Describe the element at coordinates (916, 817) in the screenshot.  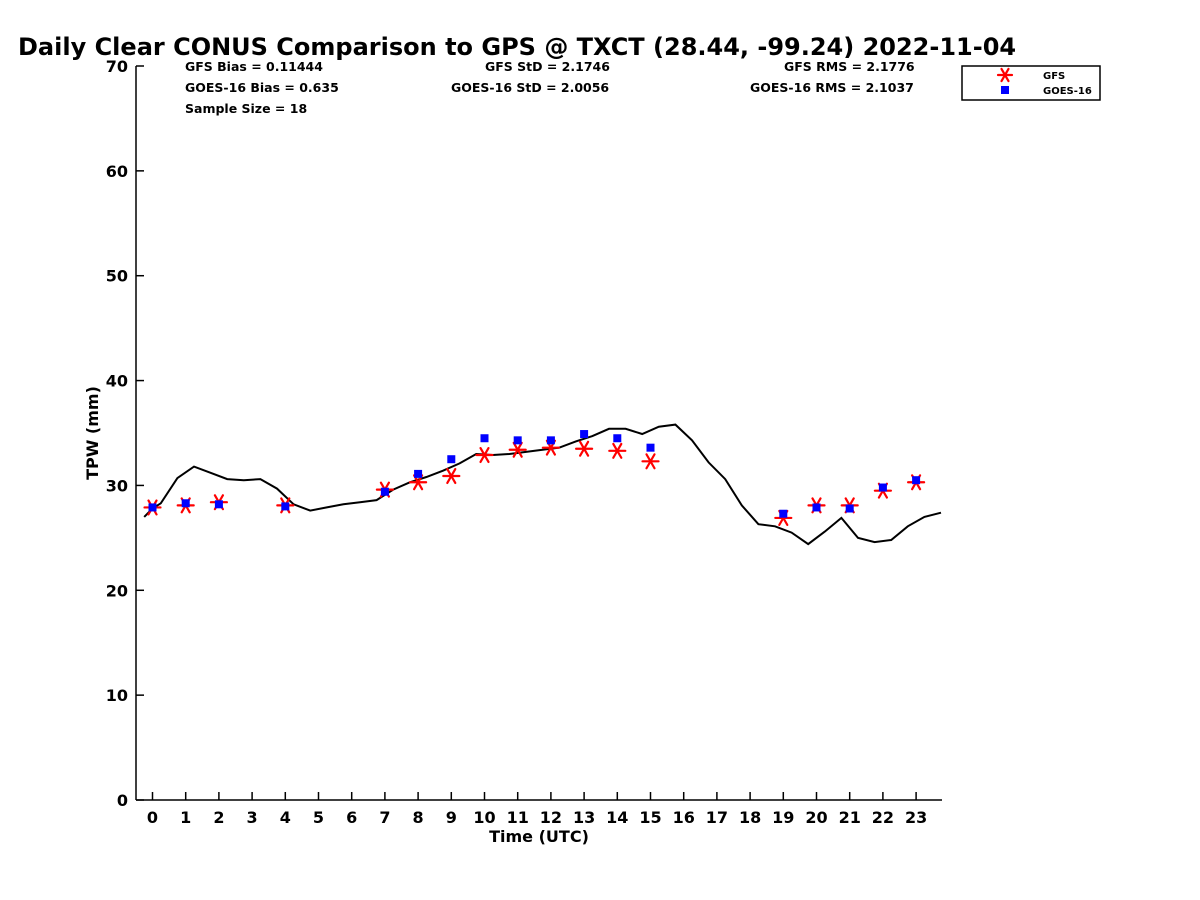
I see `x-tick-label: 23` at that location.